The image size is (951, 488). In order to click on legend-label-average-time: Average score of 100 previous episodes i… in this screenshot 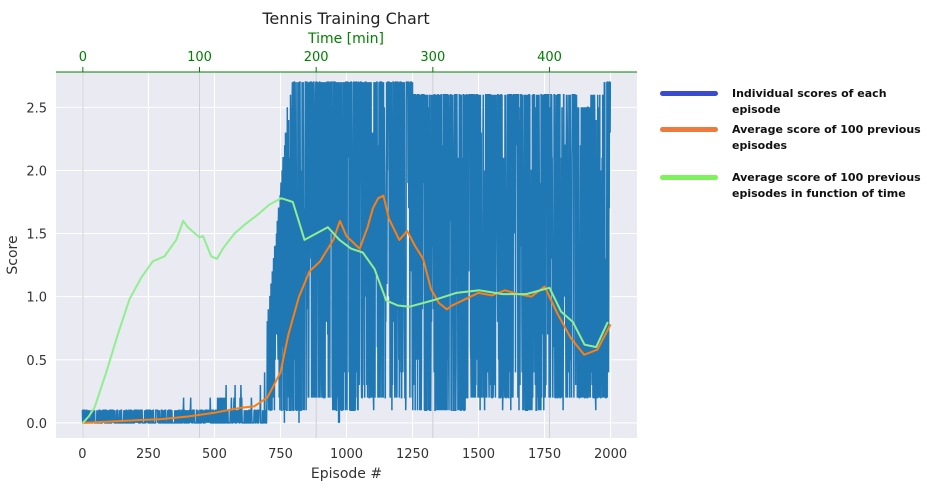, I will do `click(826, 185)`.